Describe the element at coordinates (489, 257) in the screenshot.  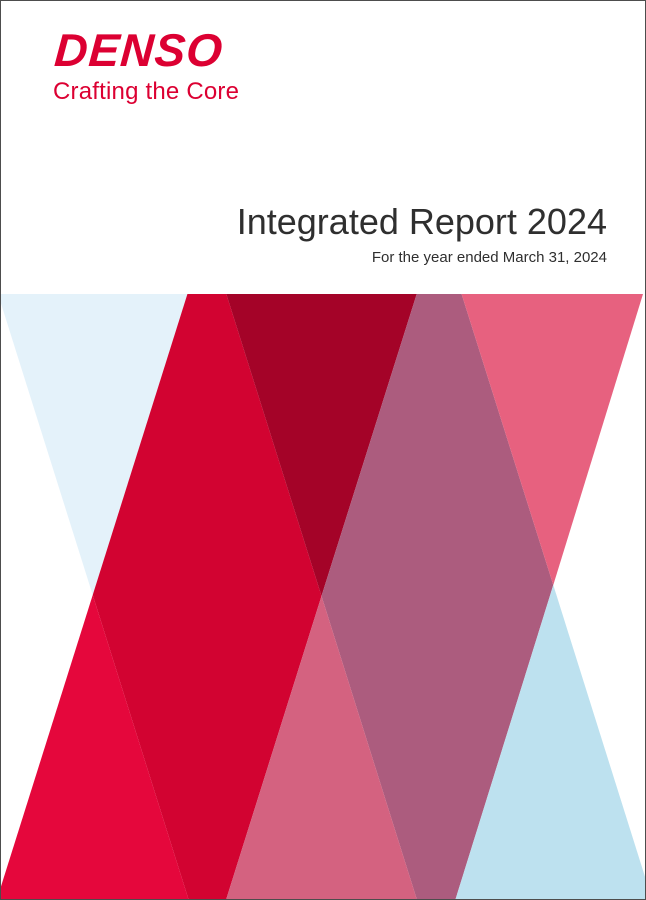
I see `report-subtitle: For the year ended March 31, 2024` at that location.